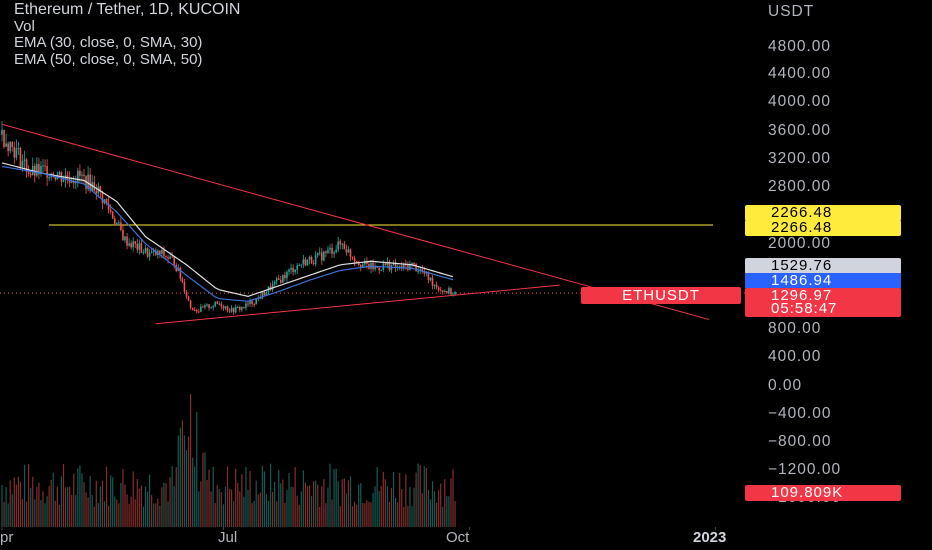 The height and width of the screenshot is (550, 932). Describe the element at coordinates (800, 413) in the screenshot. I see `price-label: −400.00` at that location.